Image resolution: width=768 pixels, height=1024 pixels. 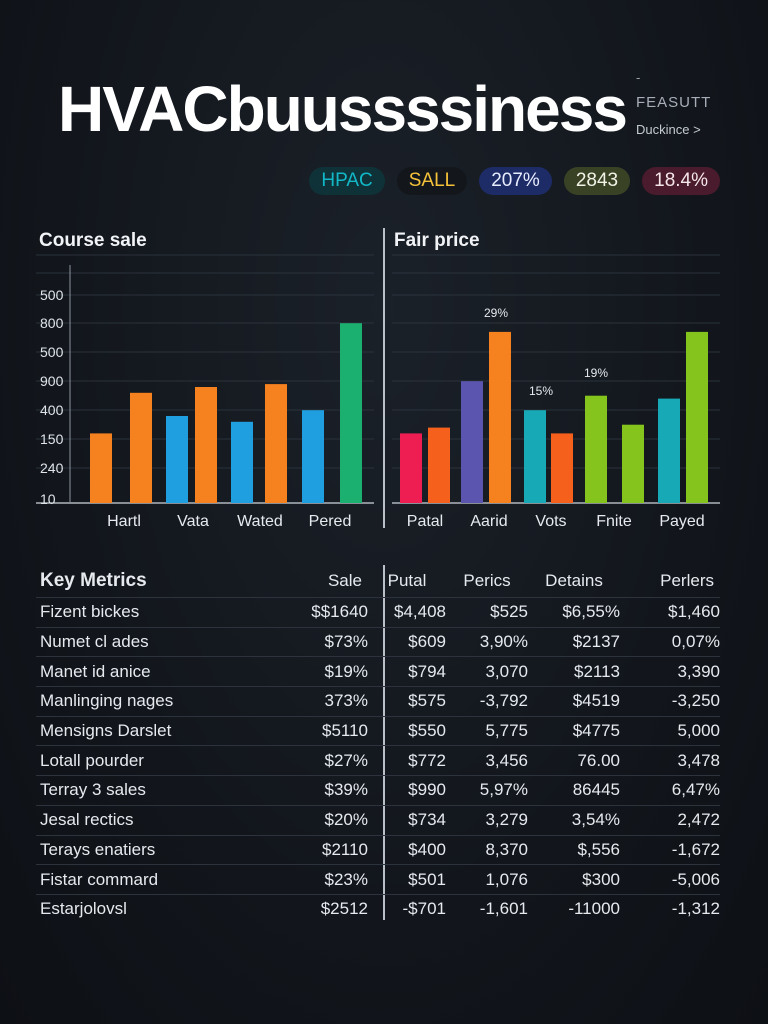 What do you see at coordinates (556, 392) in the screenshot?
I see `fair-price-chart: 29% 15% 19% Patal Aarid Vots Fnite Payed` at bounding box center [556, 392].